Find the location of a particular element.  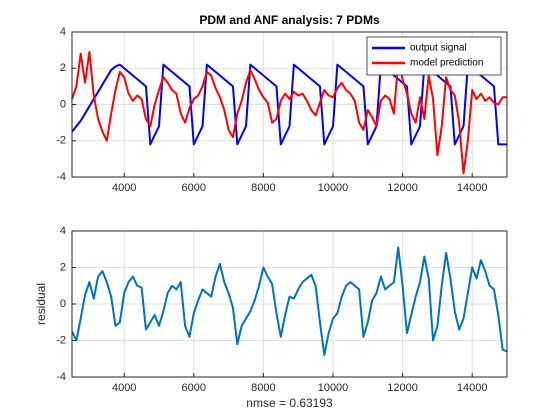

legend-label: model prediction is located at coordinates (446, 63).